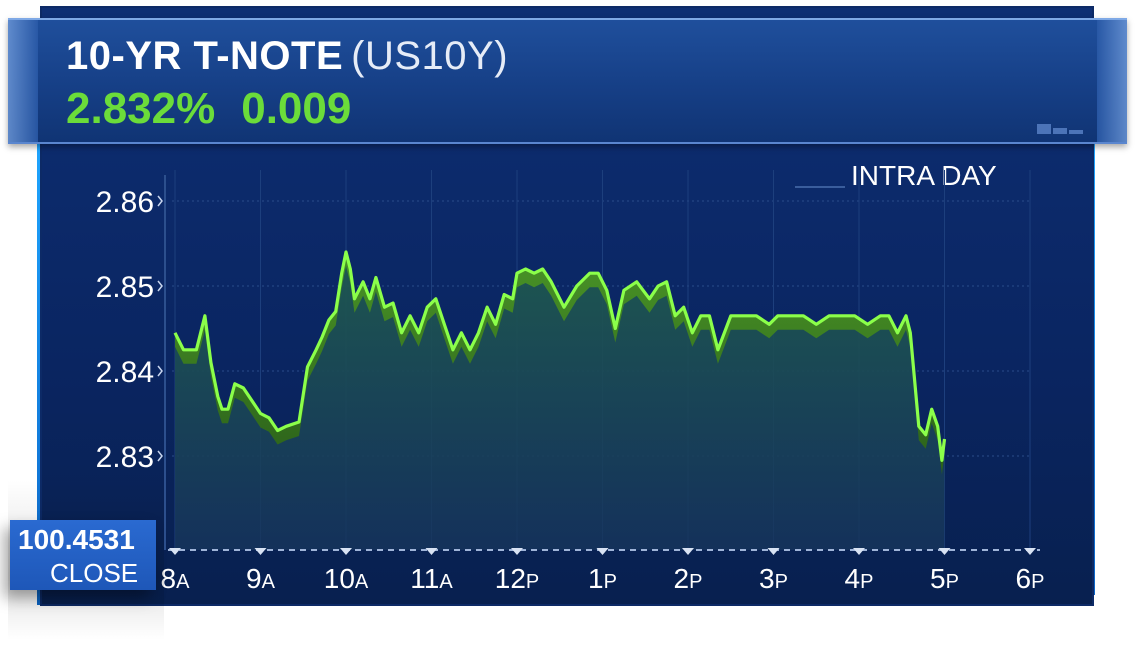 This screenshot has height=659, width=1135. What do you see at coordinates (176, 578) in the screenshot?
I see `x-tick-label: 8A` at bounding box center [176, 578].